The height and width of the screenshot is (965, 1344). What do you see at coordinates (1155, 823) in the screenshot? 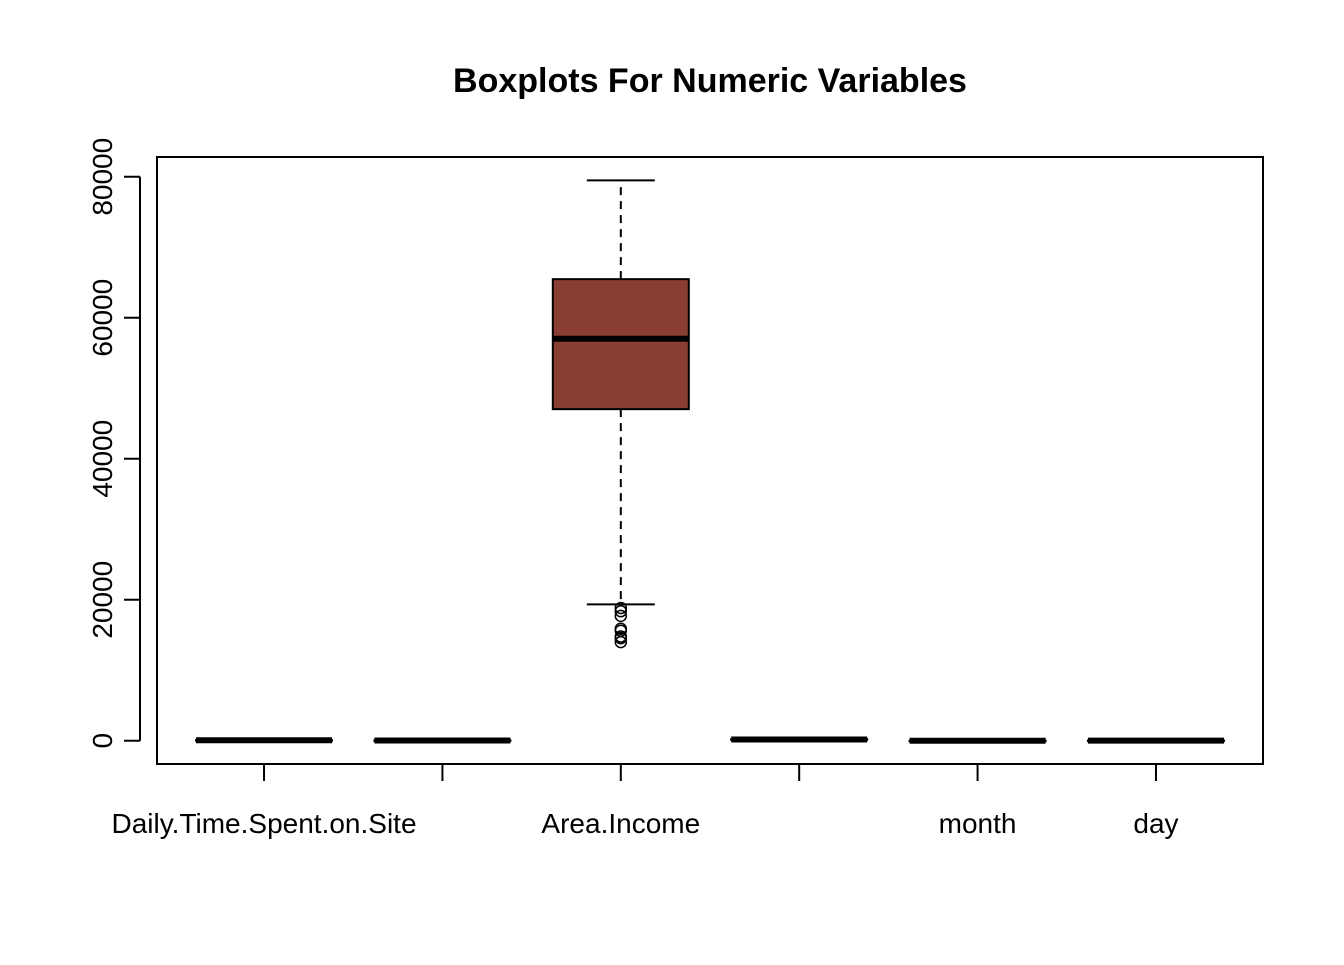
I see `x-tick-label: day` at bounding box center [1155, 823].